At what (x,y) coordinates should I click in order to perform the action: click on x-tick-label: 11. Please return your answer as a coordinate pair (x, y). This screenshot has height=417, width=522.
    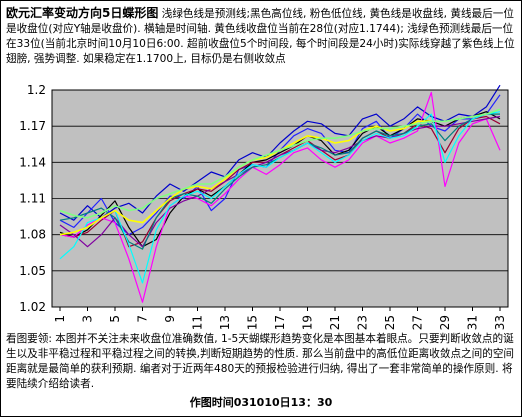
    Looking at the image, I should click on (198, 322).